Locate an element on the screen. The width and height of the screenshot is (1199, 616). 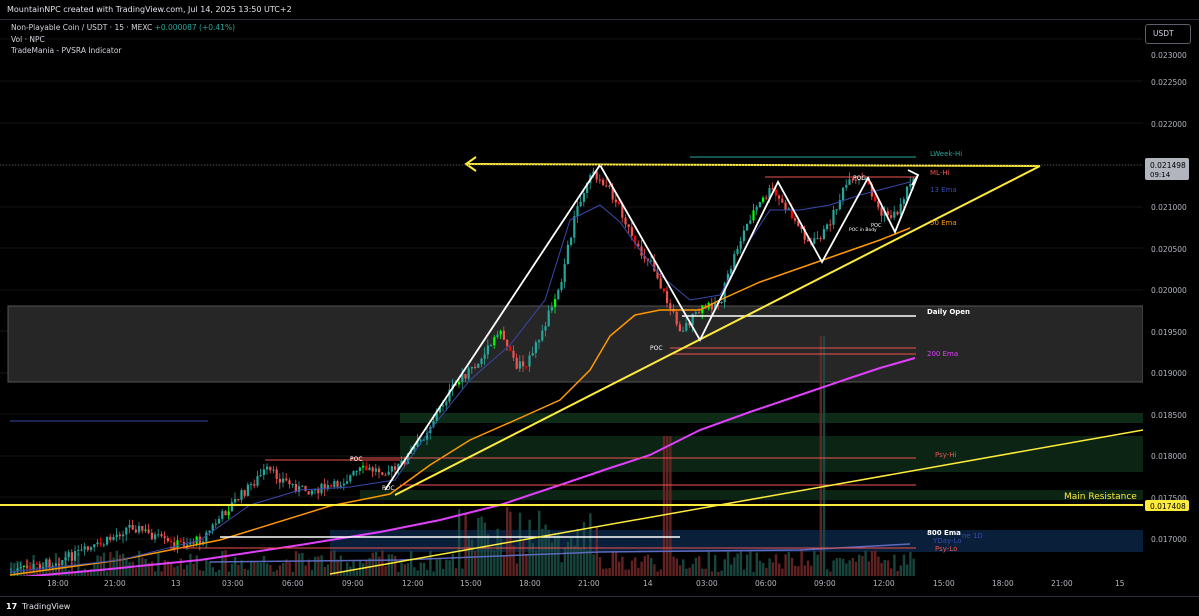
line-1d-label: ne 1D is located at coordinates (972, 536).